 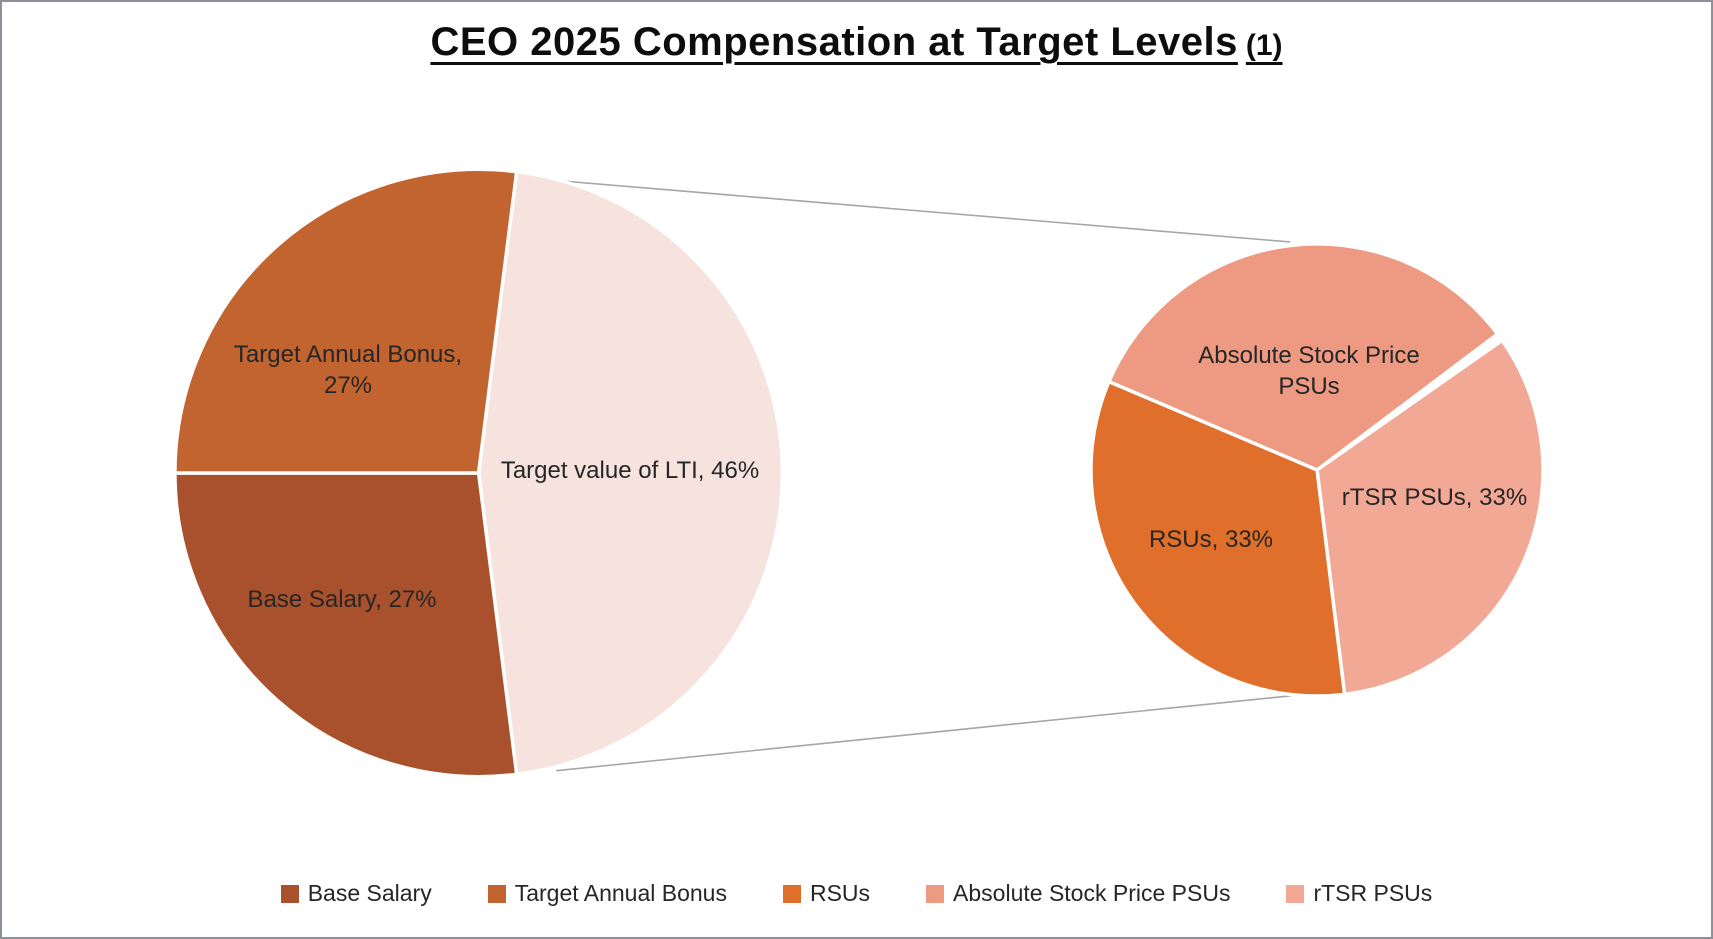 What do you see at coordinates (369, 893) in the screenshot?
I see `legend-label: Base Salary` at bounding box center [369, 893].